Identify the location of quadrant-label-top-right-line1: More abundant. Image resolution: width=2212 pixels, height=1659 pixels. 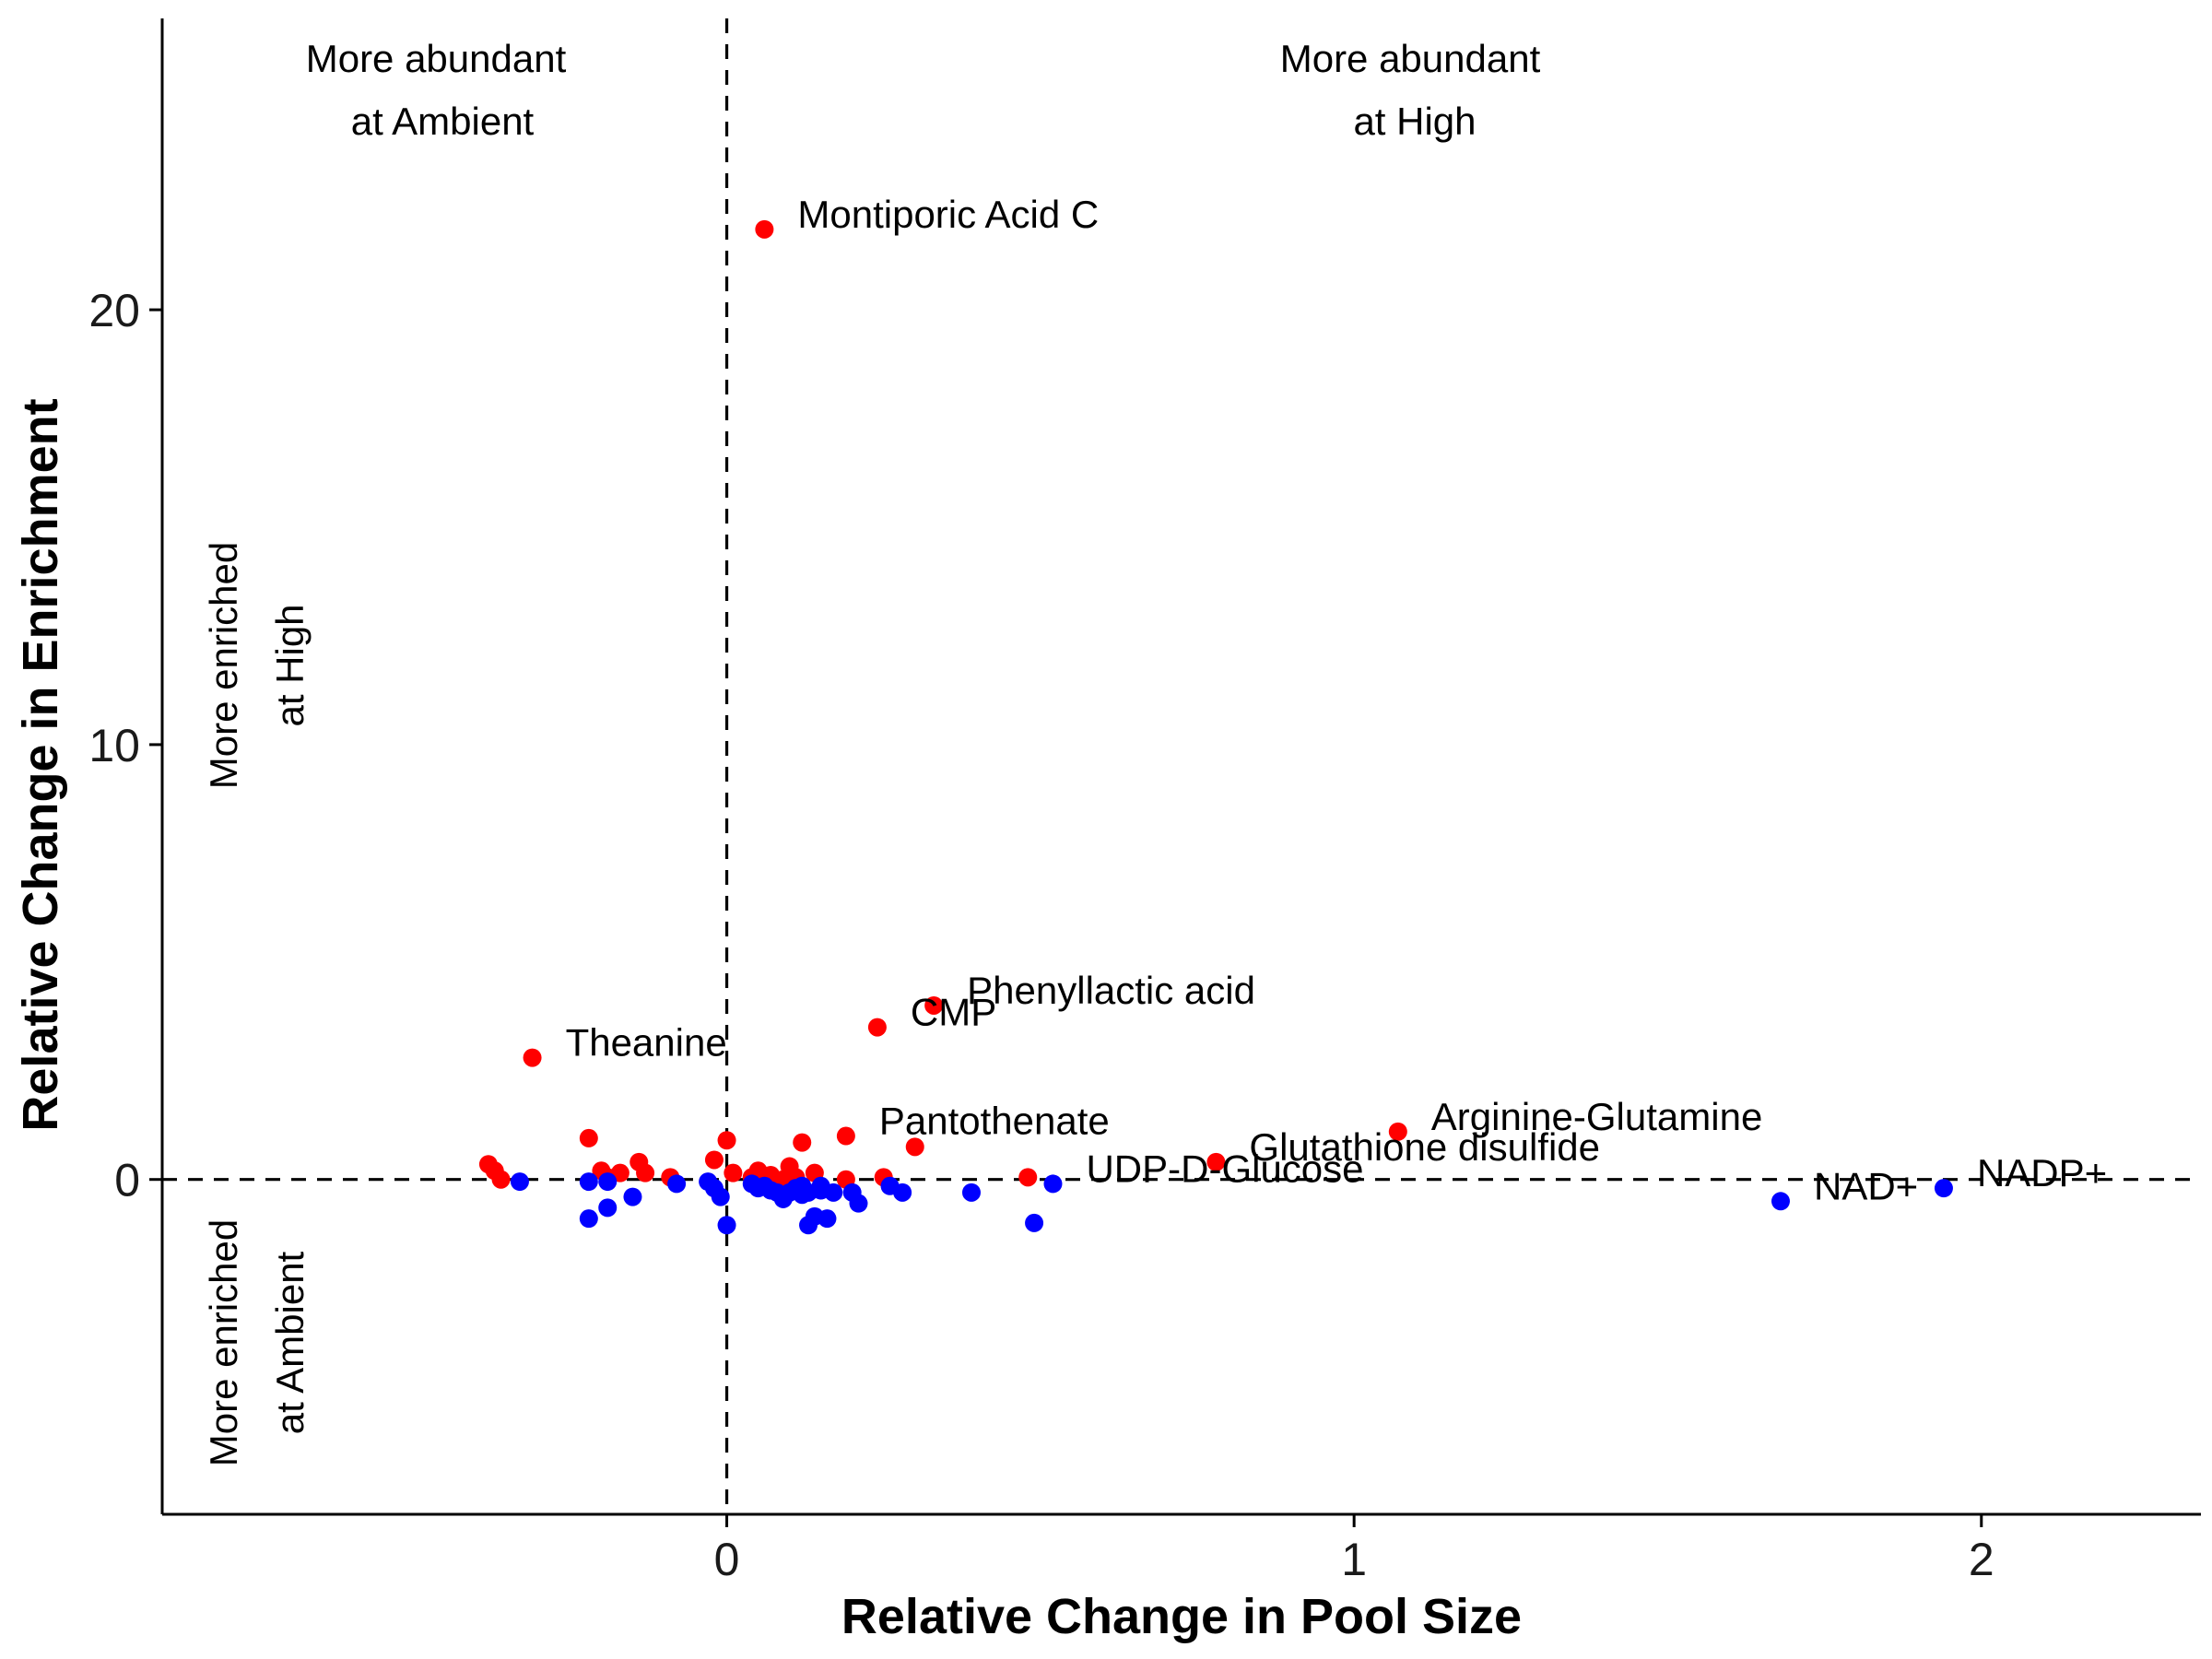
(1410, 58).